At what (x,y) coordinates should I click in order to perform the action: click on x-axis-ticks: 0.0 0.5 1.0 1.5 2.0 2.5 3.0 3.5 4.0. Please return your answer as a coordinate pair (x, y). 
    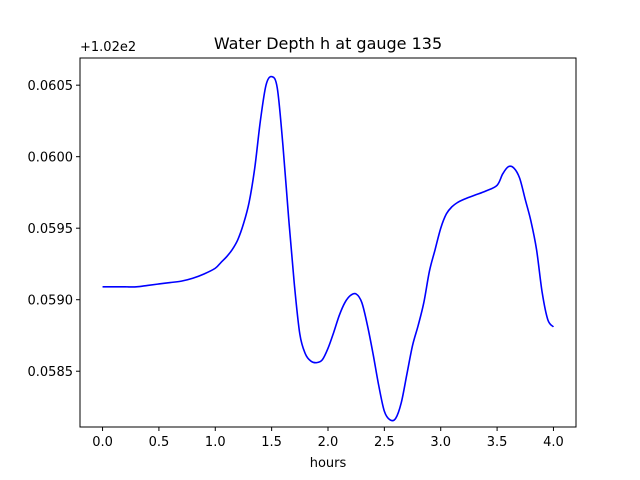
    Looking at the image, I should click on (328, 438).